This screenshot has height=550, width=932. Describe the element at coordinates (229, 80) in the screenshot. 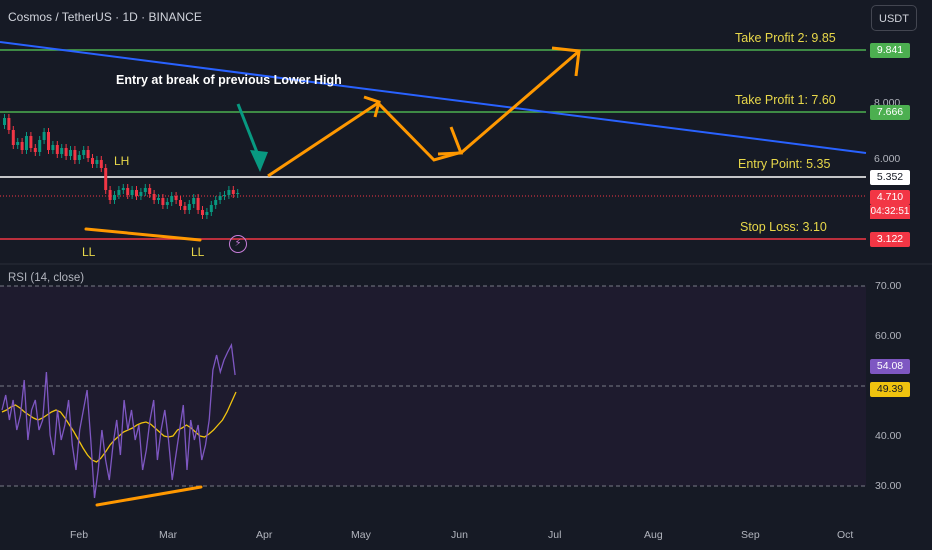

I see `entry-note: Entry at break of previous Lower High` at that location.